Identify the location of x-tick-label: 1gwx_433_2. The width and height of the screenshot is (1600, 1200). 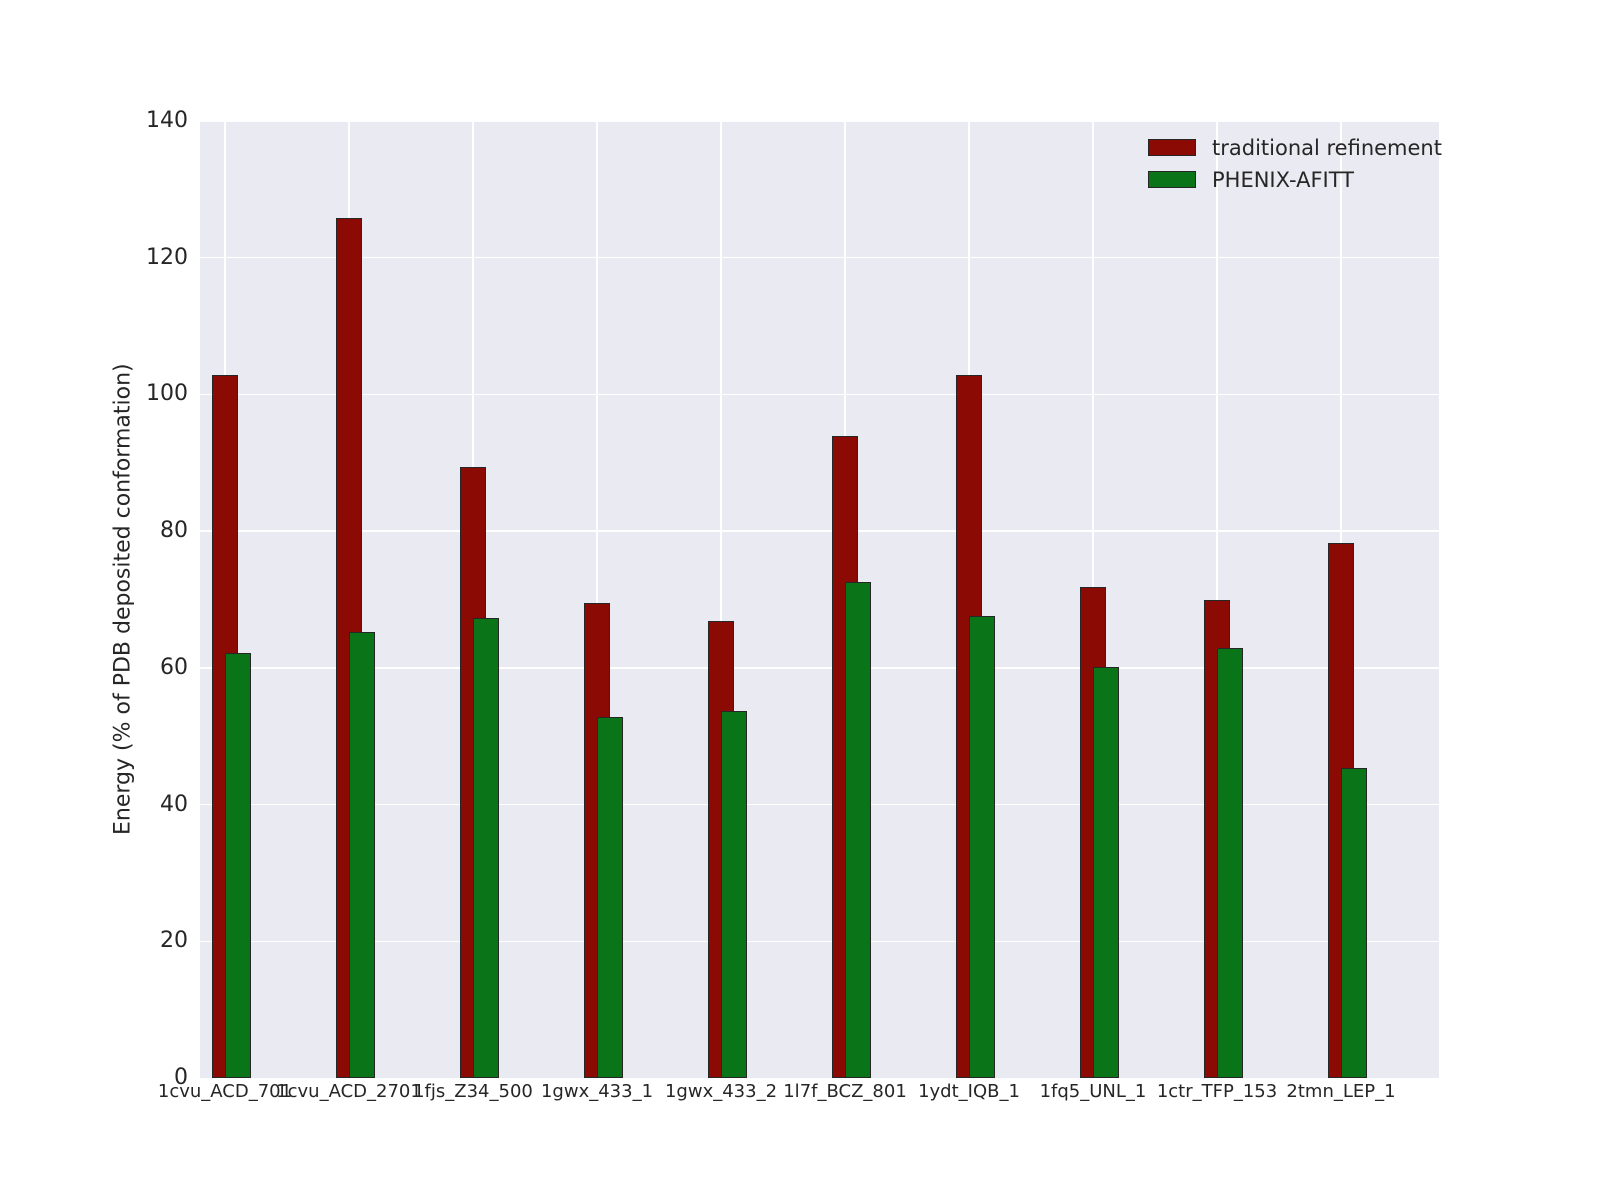
(721, 1091).